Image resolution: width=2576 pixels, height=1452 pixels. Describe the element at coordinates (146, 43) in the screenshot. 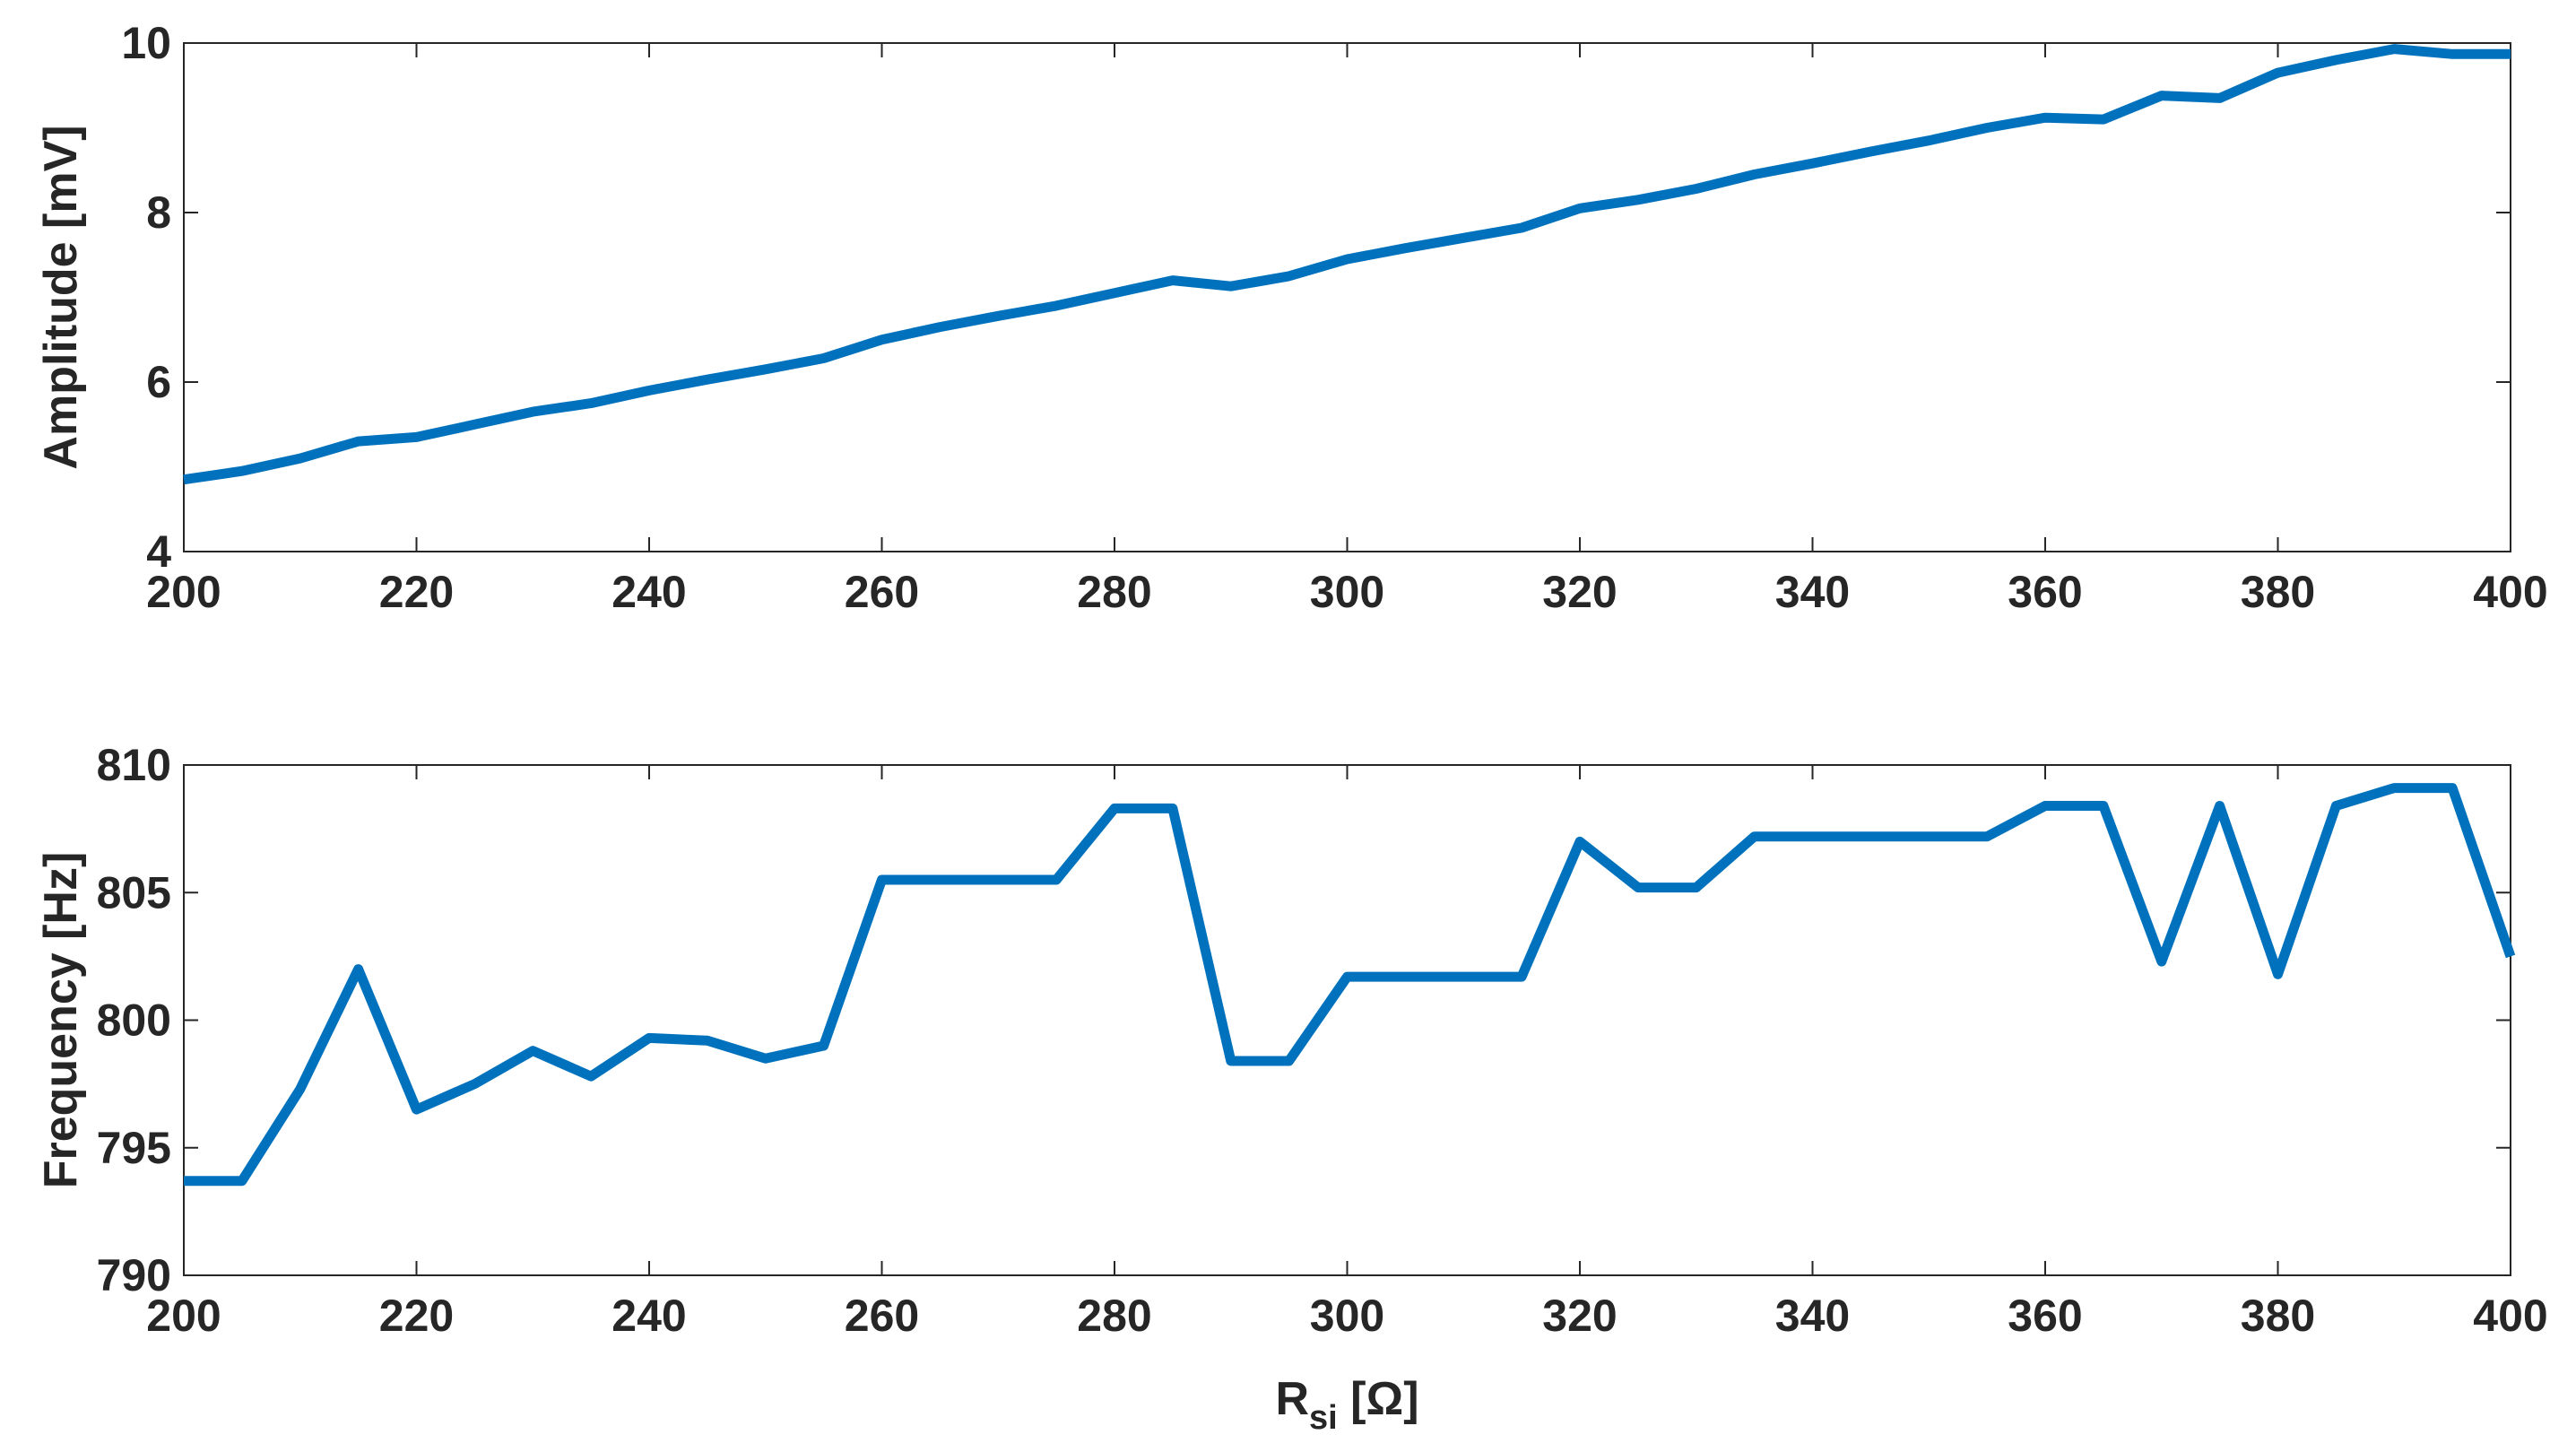

I see `y-tick-label: 10` at that location.